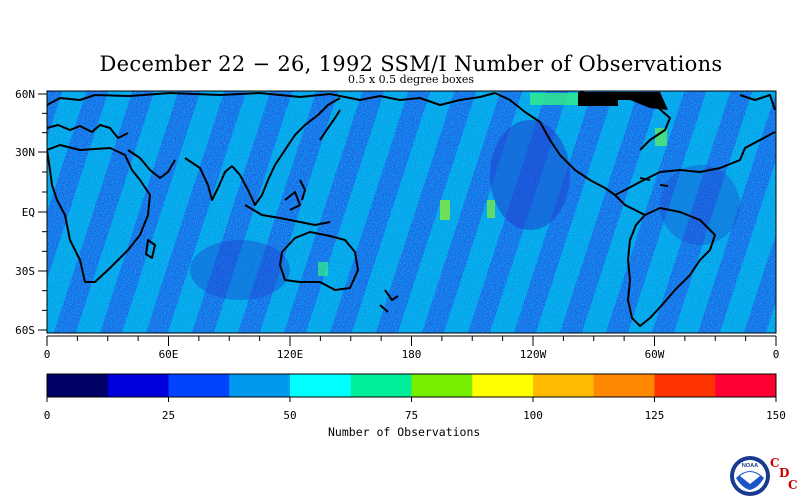 This screenshot has width=800, height=500. I want to click on madagascar-coast, so click(150, 249).